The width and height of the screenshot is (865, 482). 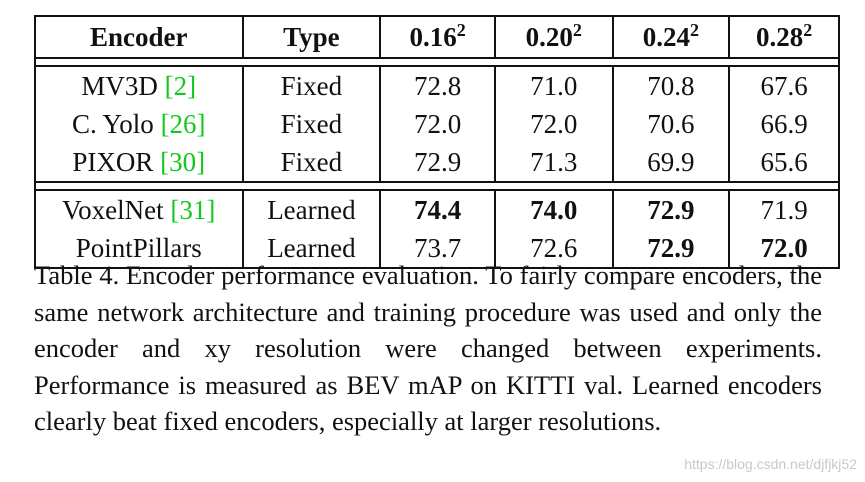 I want to click on header-resolution-2-base: 0.20, so click(x=549, y=37).